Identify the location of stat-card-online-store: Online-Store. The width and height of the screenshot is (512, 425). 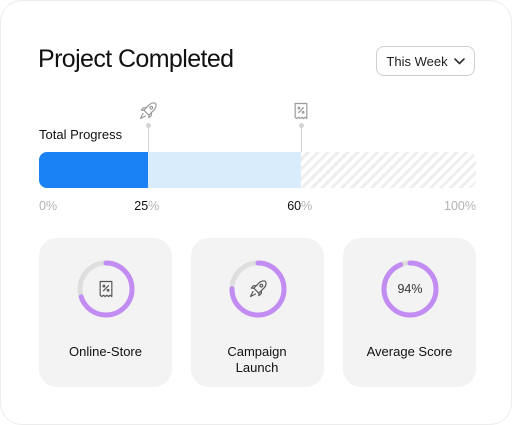
(105, 312).